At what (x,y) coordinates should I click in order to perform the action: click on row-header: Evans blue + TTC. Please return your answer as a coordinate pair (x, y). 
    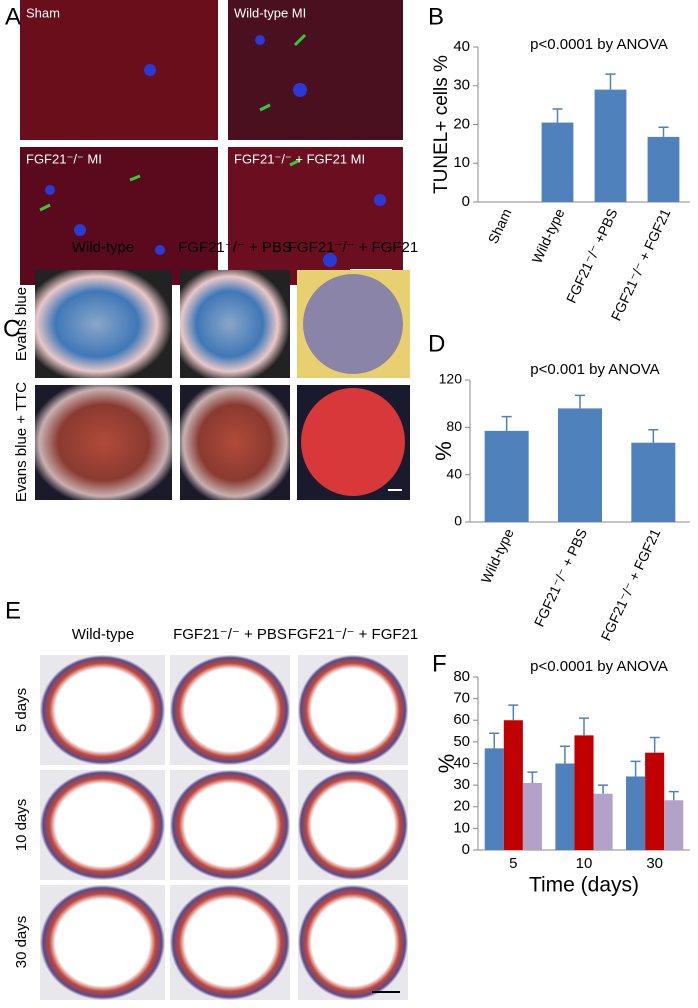
    Looking at the image, I should click on (21, 442).